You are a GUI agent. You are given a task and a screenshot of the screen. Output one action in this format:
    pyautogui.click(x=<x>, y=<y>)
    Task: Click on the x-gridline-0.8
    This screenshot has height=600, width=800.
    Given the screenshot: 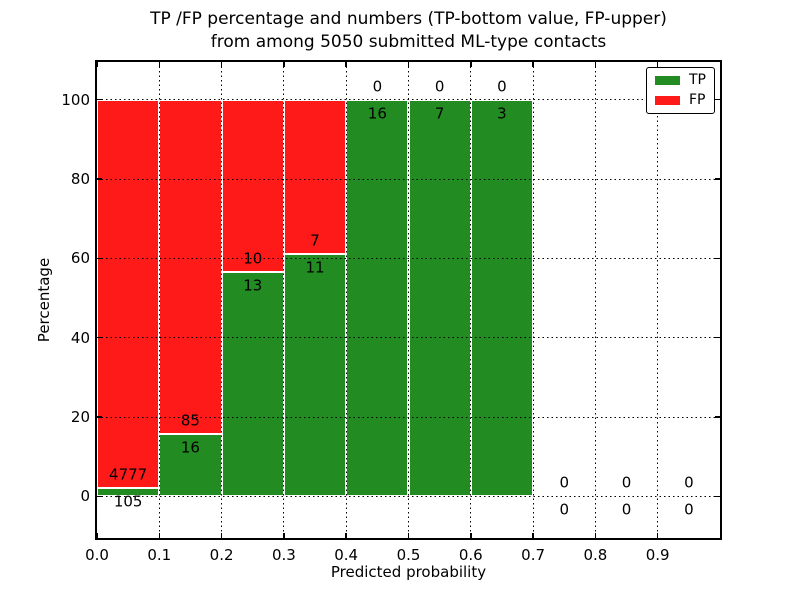 What is the action you would take?
    pyautogui.click(x=595, y=300)
    